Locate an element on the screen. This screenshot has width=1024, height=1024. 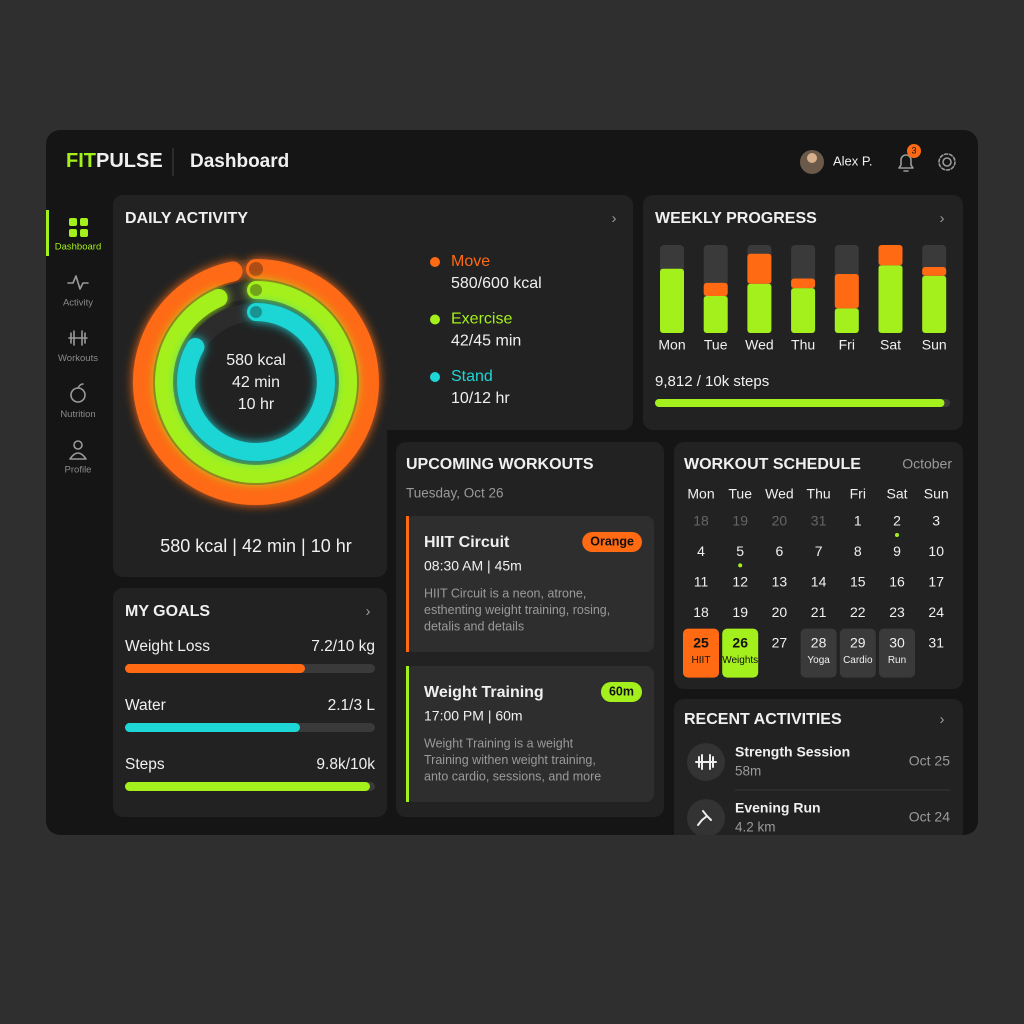
day: 23 is located at coordinates (897, 612).